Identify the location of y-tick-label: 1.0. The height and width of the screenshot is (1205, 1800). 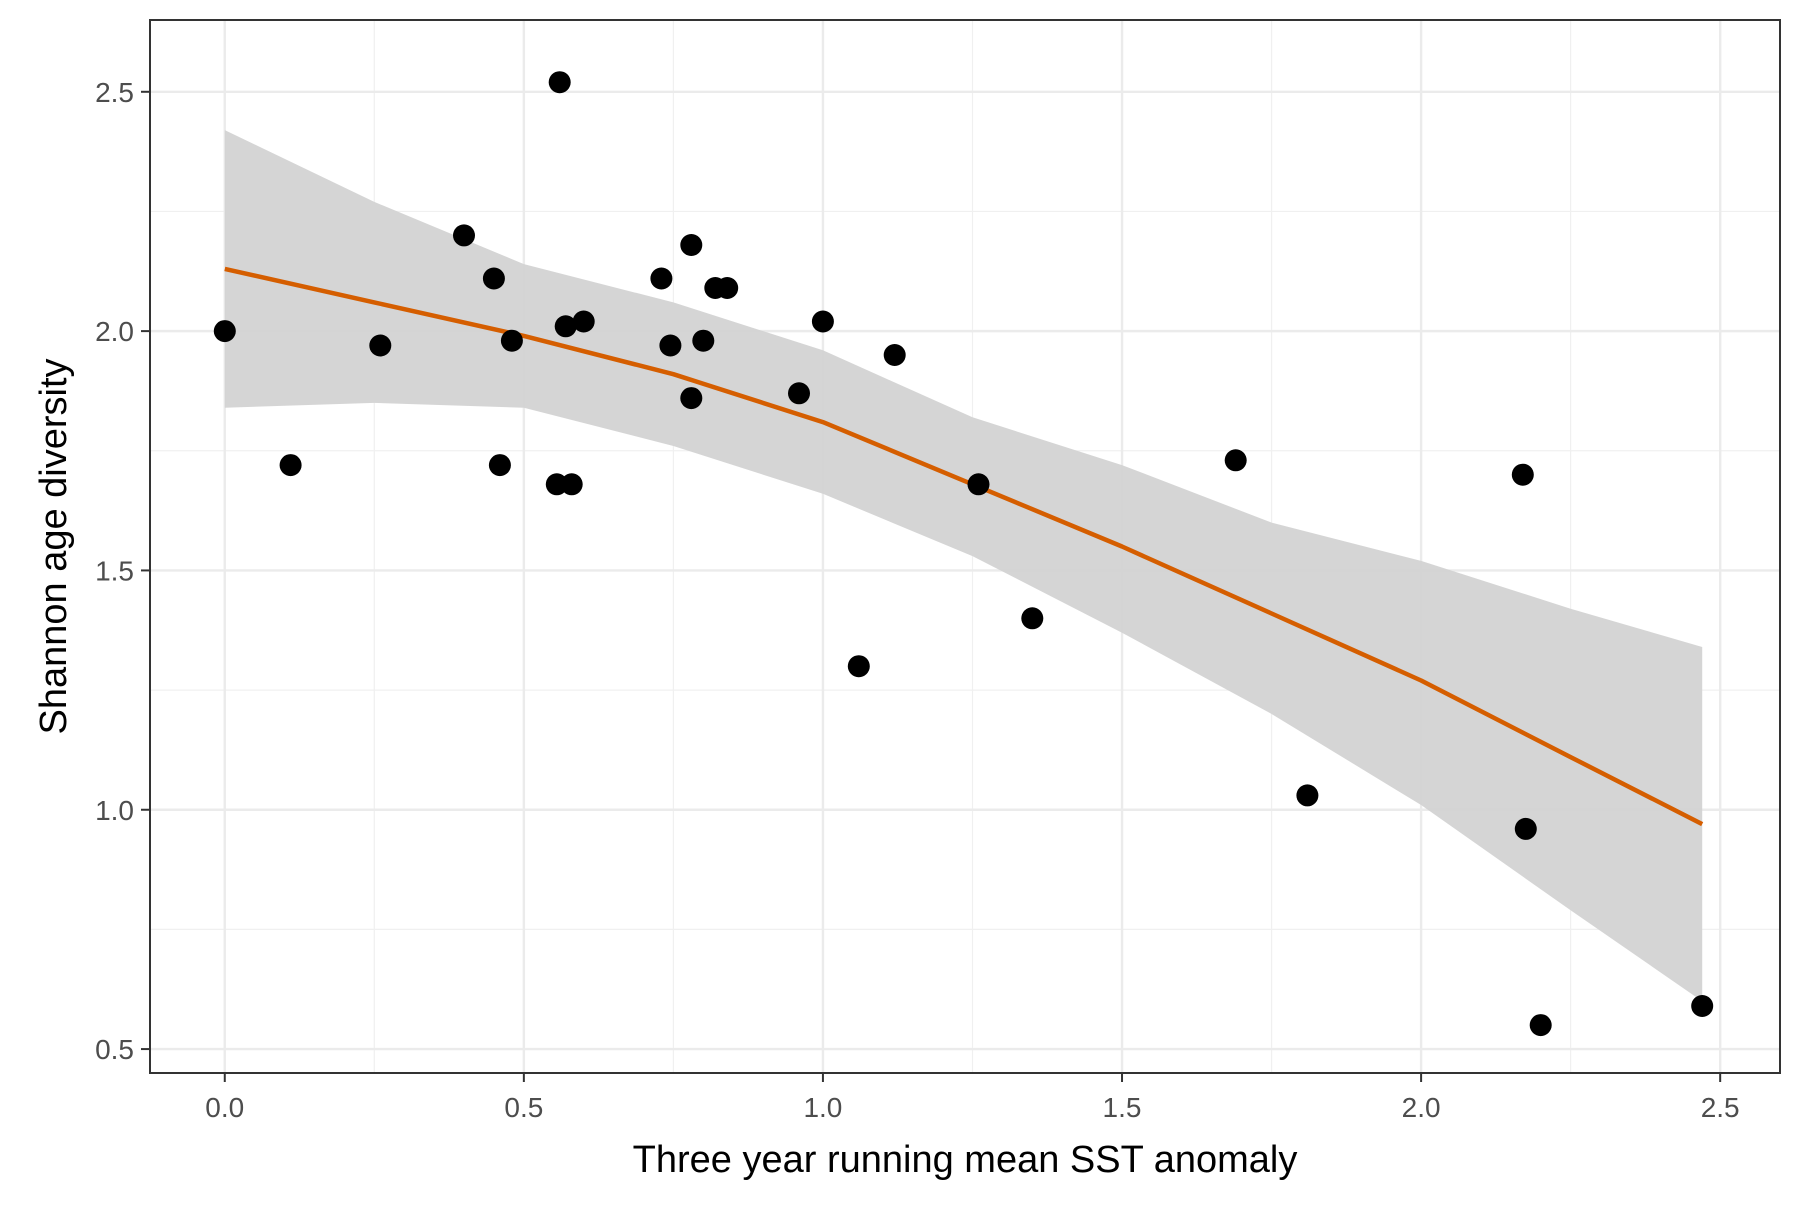
(114, 810).